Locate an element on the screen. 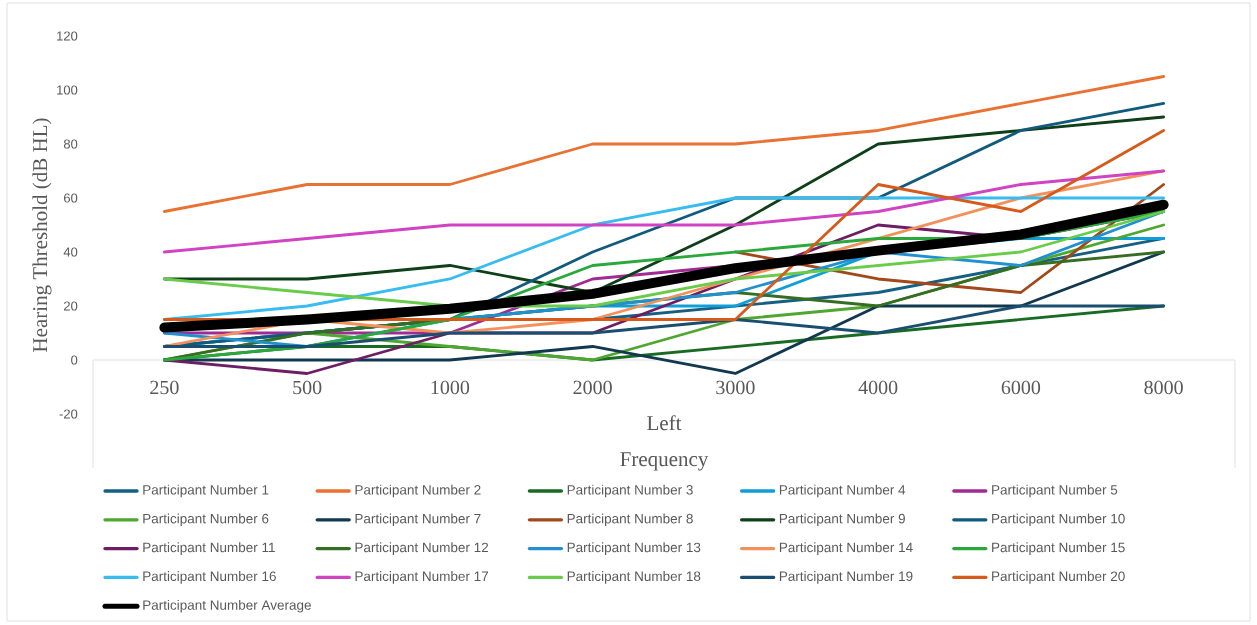 The width and height of the screenshot is (1257, 625). legend-label: Participant Number 14 is located at coordinates (846, 548).